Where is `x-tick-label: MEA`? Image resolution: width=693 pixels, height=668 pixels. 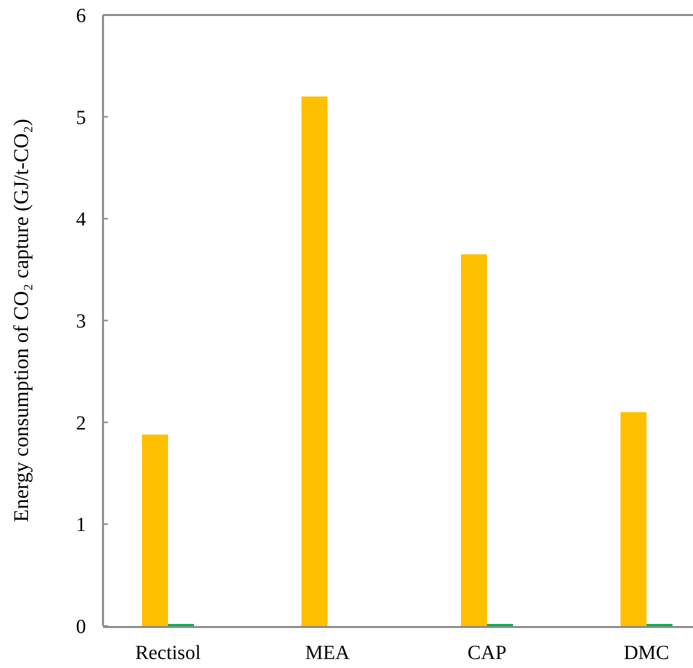 x-tick-label: MEA is located at coordinates (327, 653).